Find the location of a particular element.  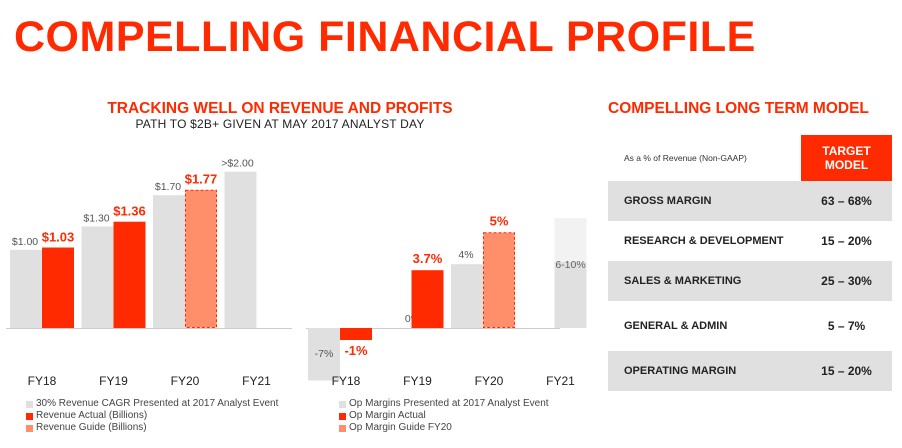

revenue-x-tick: FY18 is located at coordinates (42, 381).